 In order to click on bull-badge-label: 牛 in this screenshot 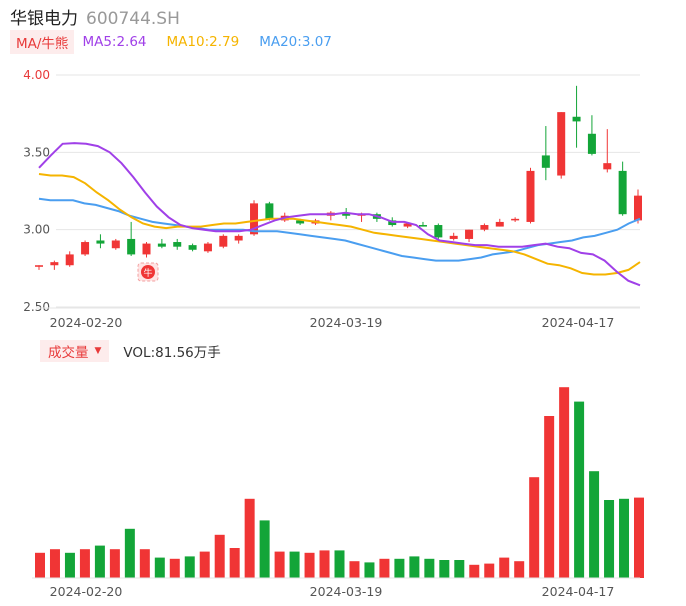, I will do `click(147, 273)`.